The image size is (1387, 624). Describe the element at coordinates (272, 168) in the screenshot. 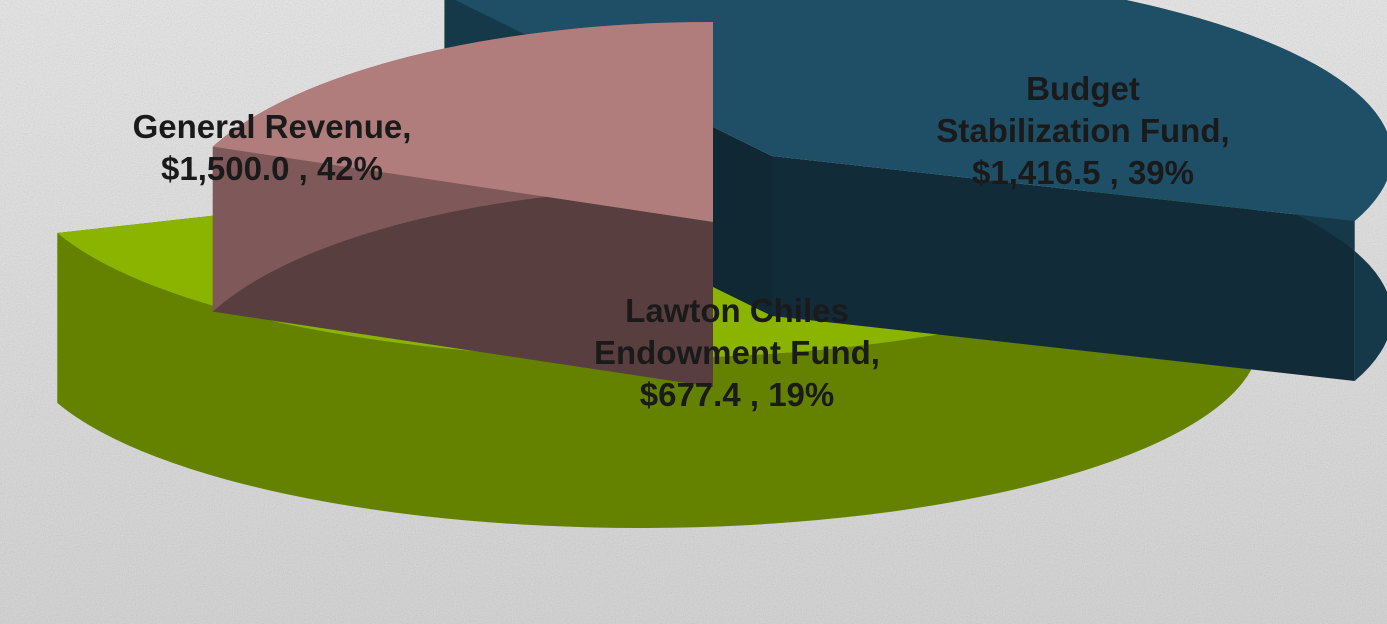

I see `slice-label-line: $1,500.0 , 42%` at that location.